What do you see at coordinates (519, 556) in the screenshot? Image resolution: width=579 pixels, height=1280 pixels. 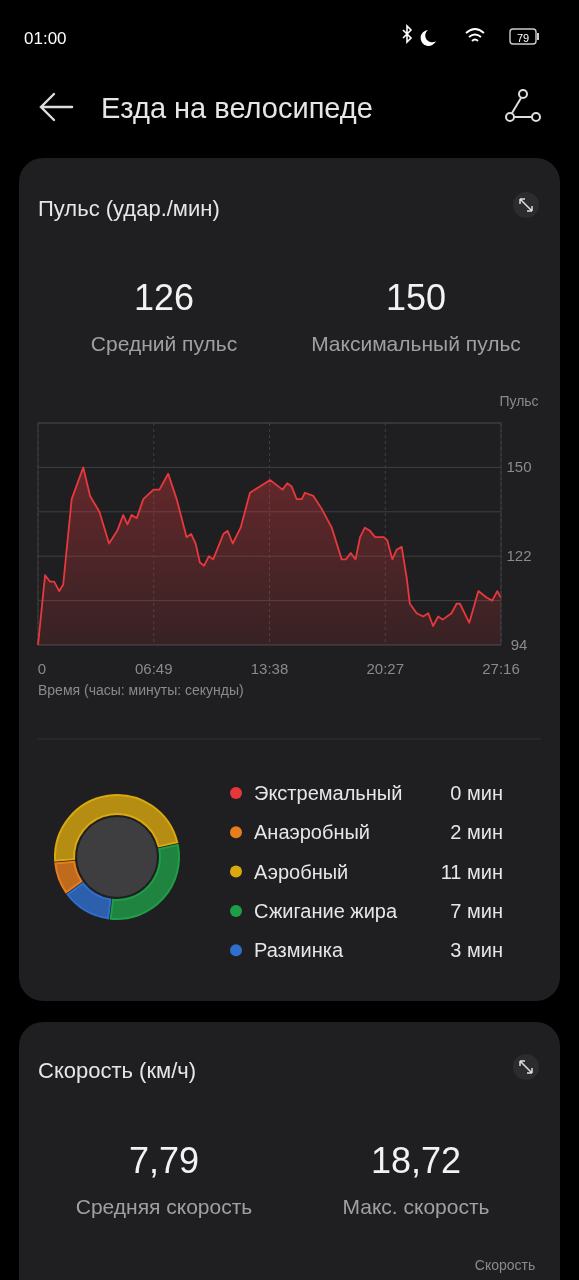 I see `y-tick-label: 122` at bounding box center [519, 556].